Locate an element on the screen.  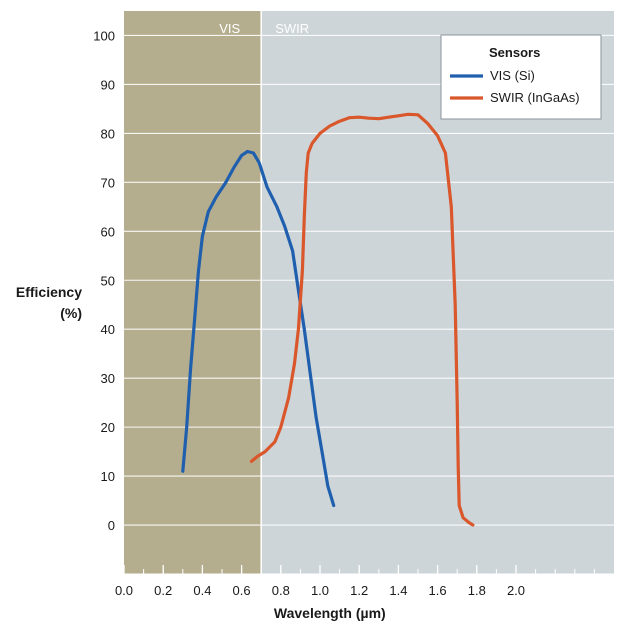
y-tick-label: 0 is located at coordinates (111, 525).